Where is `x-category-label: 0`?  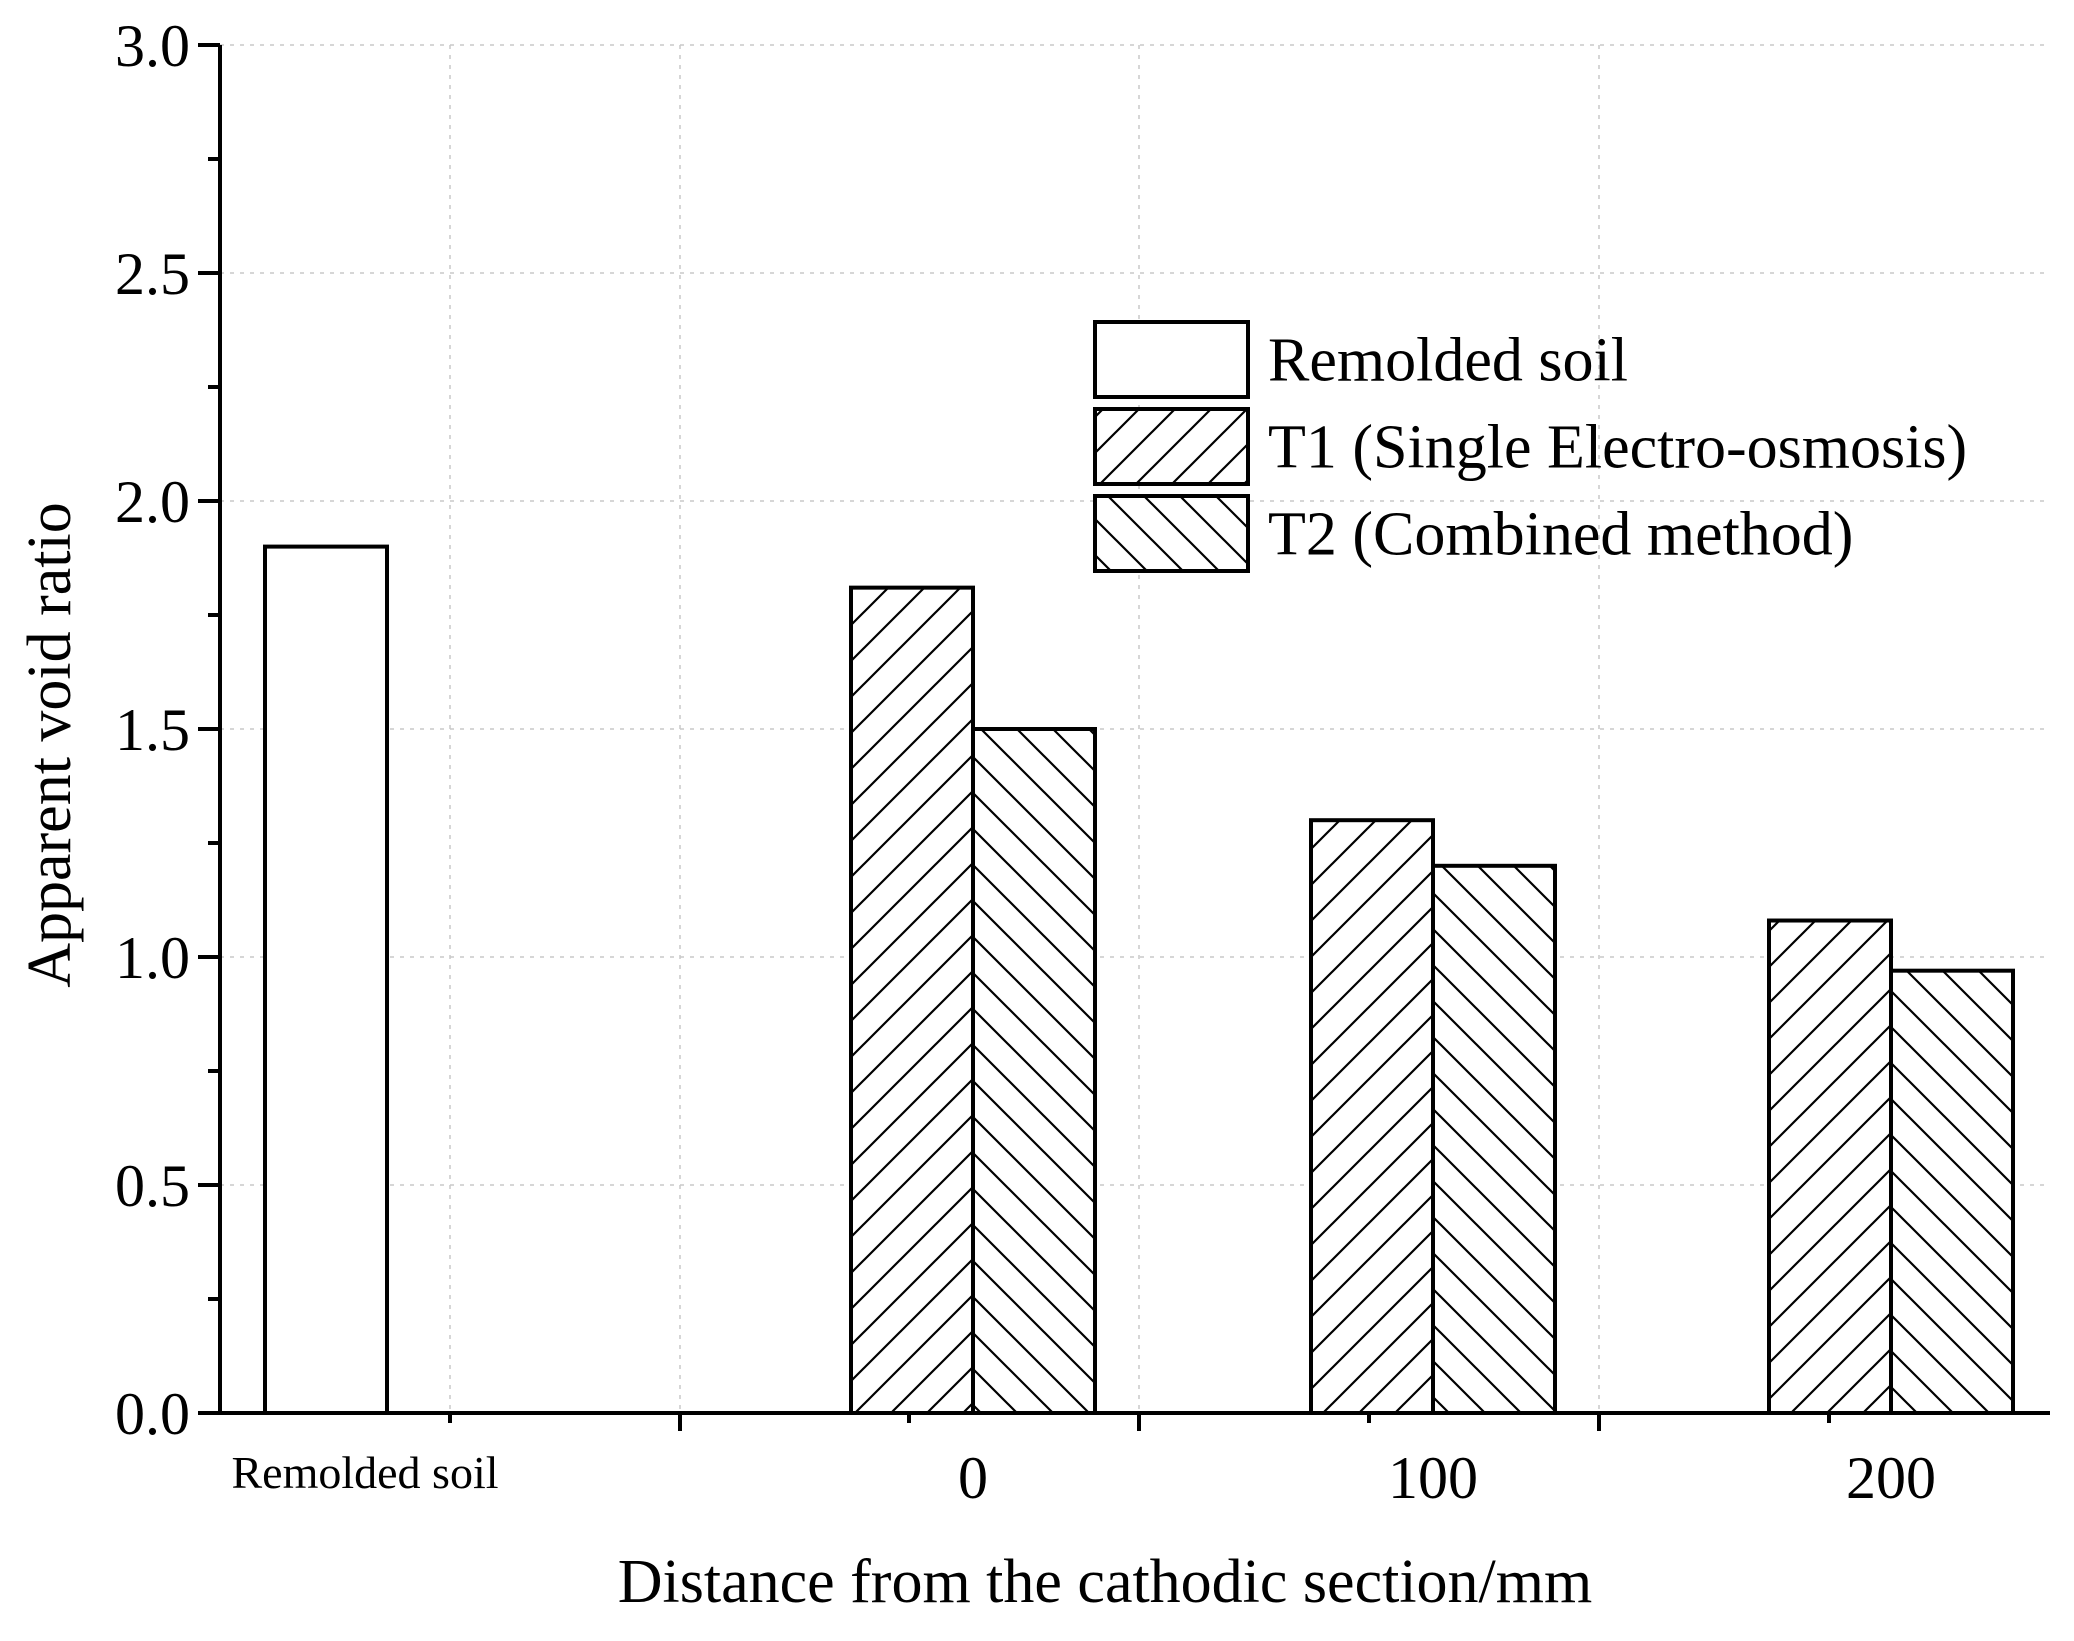
x-category-label: 0 is located at coordinates (973, 1478).